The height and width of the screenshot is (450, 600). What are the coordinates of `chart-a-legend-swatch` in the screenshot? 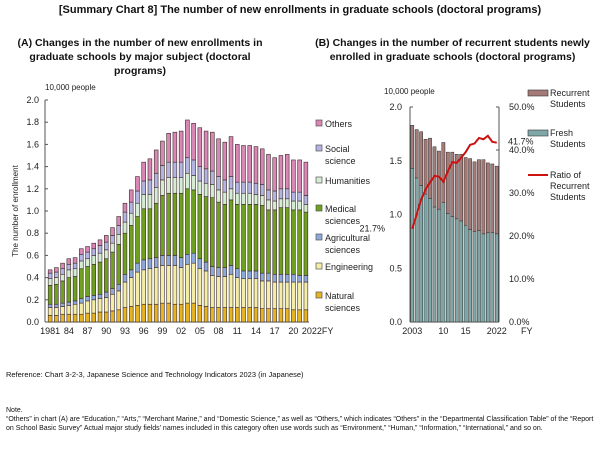 It's located at (319, 295).